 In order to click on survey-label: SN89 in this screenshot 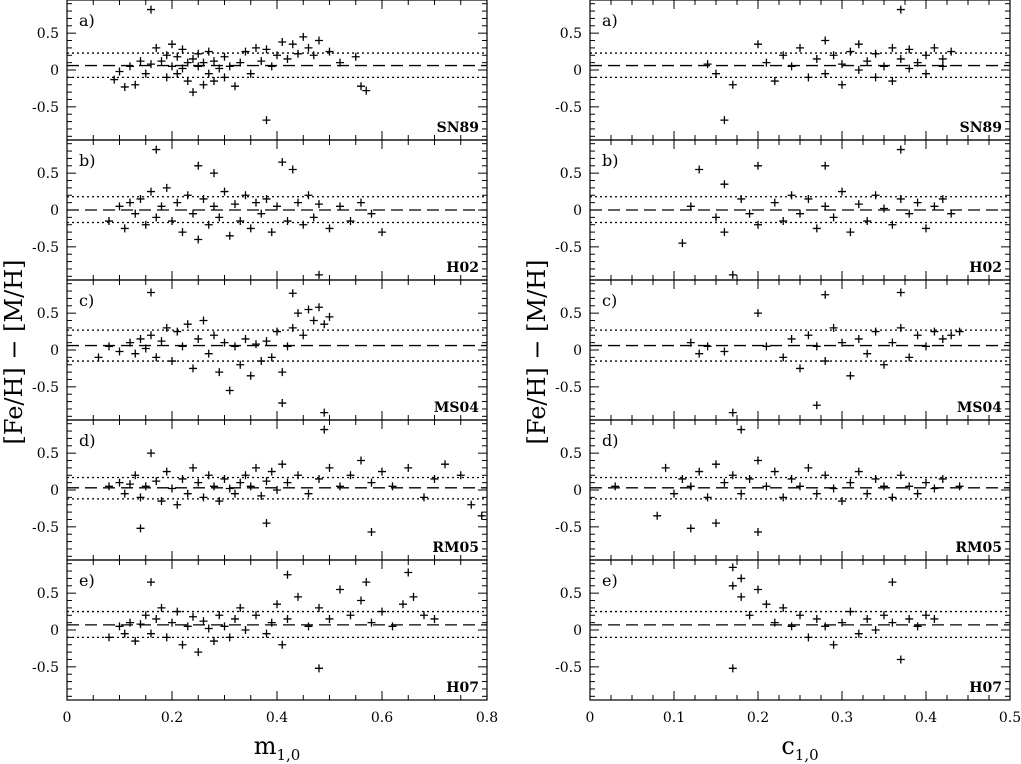, I will do `click(981, 128)`.